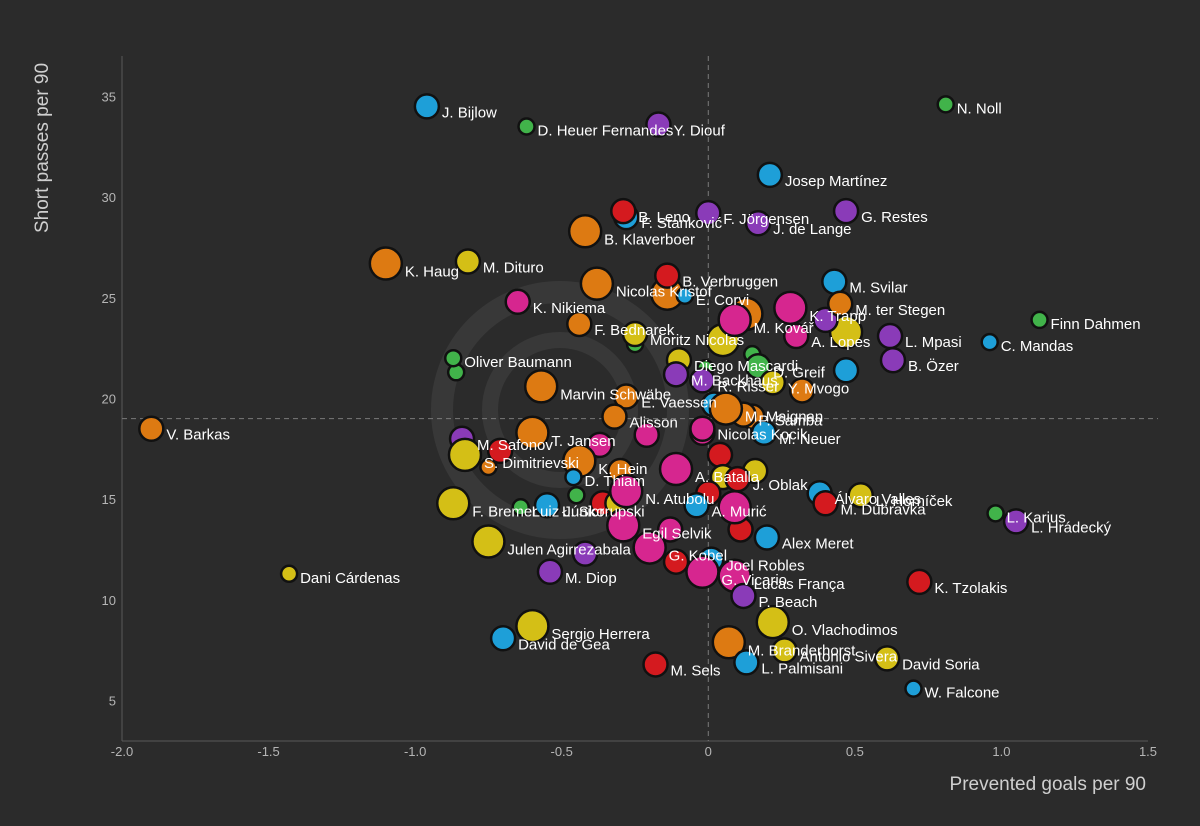  Describe the element at coordinates (198, 435) in the screenshot. I see `point-label: V. Barkas` at that location.